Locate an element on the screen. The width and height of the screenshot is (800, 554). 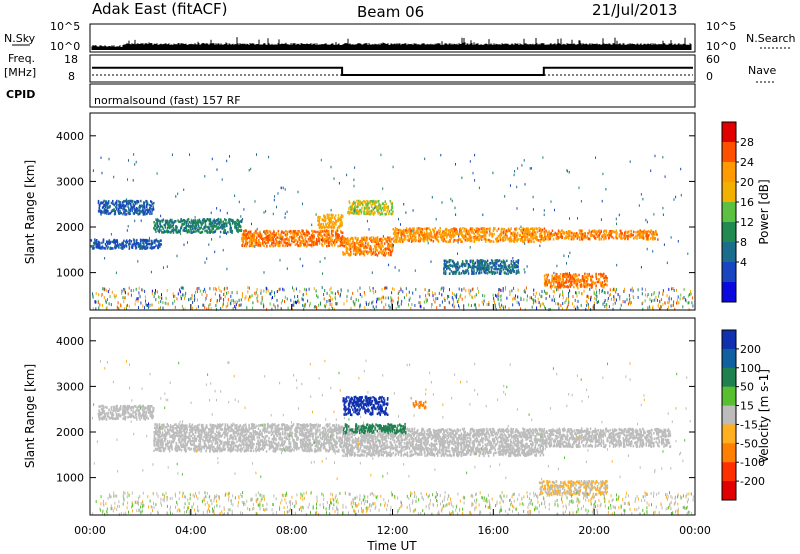
nsky-label: N.Sky is located at coordinates (20, 38).